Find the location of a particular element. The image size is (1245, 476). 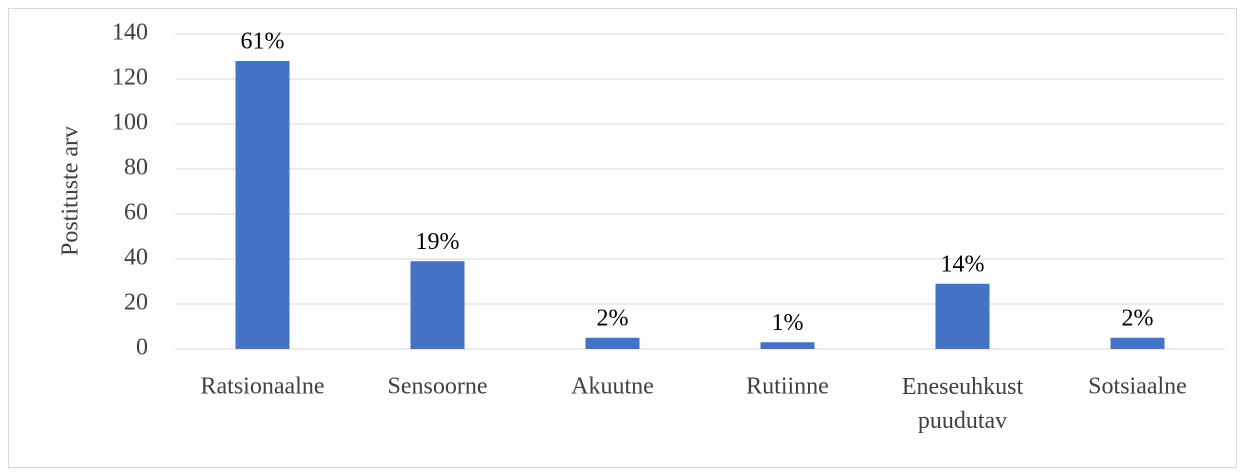

data-label: 19% is located at coordinates (438, 242).